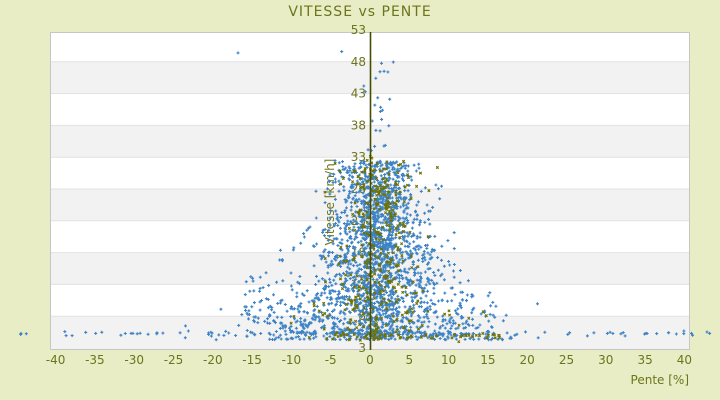 The image size is (720, 400). Describe the element at coordinates (95, 360) in the screenshot. I see `x-tick-label: -35` at that location.